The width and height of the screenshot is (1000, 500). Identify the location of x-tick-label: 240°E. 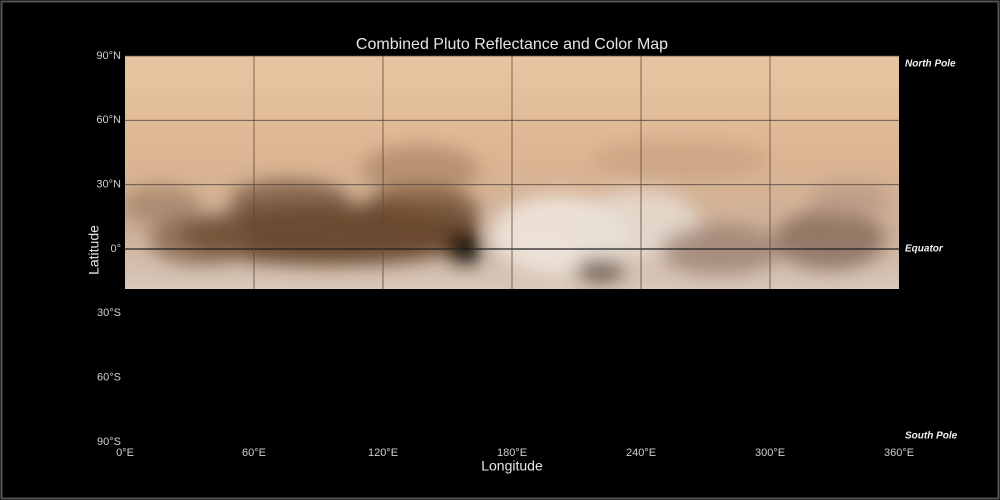
(641, 453).